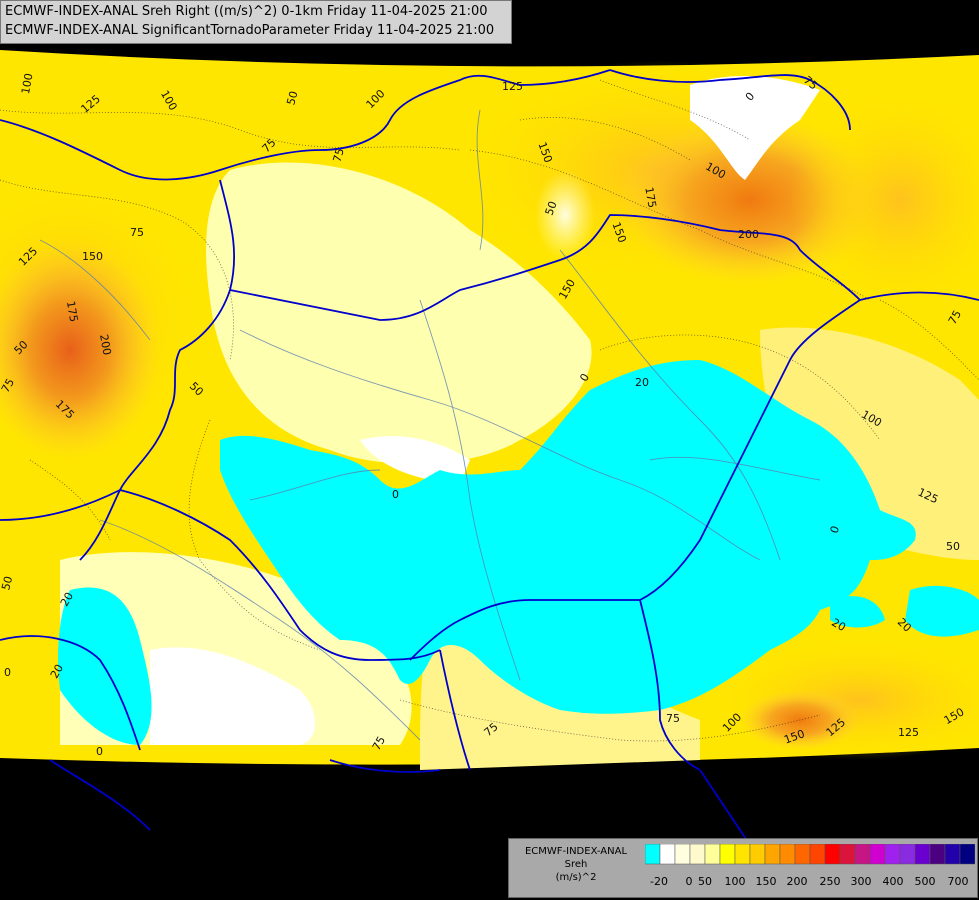 This screenshot has height=900, width=979. I want to click on field-white-southwest, so click(232, 696).